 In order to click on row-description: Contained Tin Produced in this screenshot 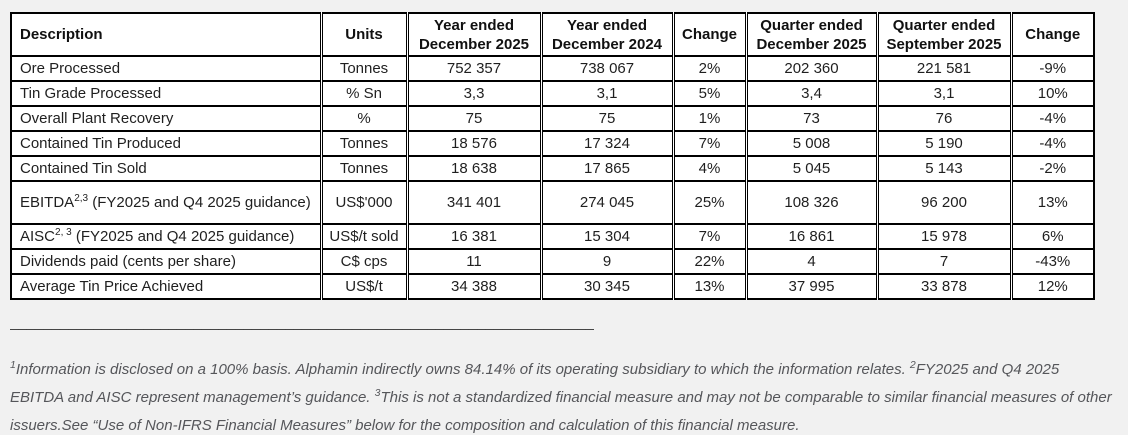, I will do `click(166, 143)`.